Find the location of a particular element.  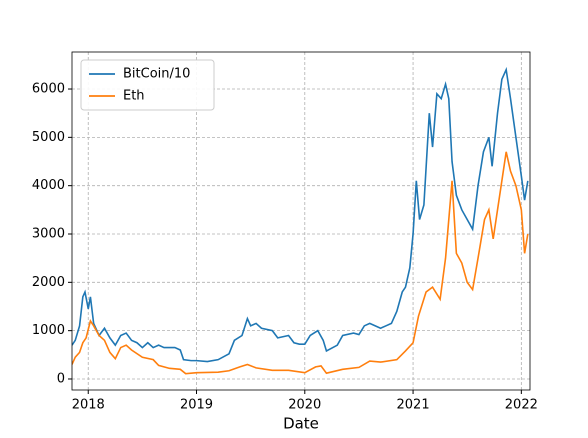

y-tick-label: 6000 is located at coordinates (48, 89).